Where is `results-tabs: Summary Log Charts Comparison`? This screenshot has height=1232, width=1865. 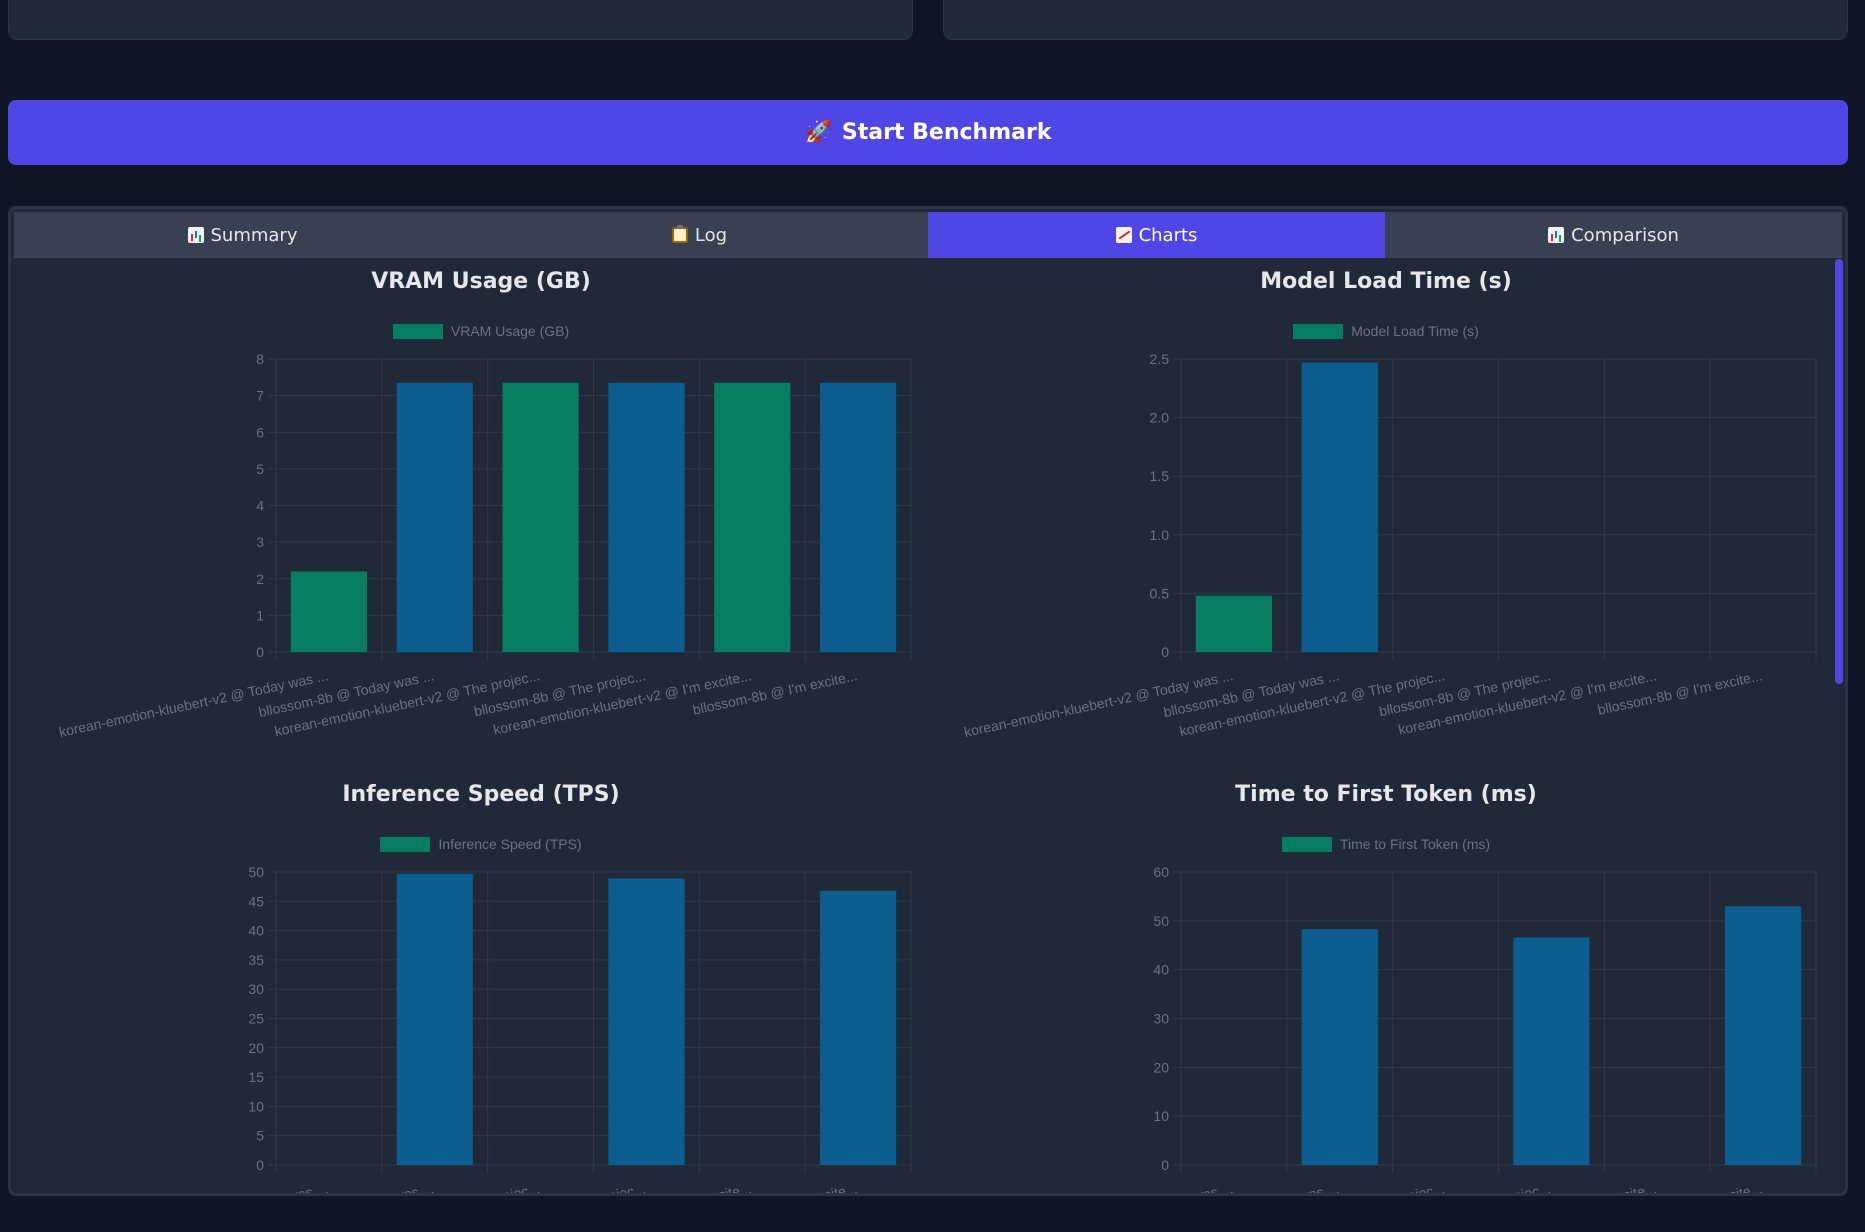 results-tabs: Summary Log Charts Comparison is located at coordinates (928, 235).